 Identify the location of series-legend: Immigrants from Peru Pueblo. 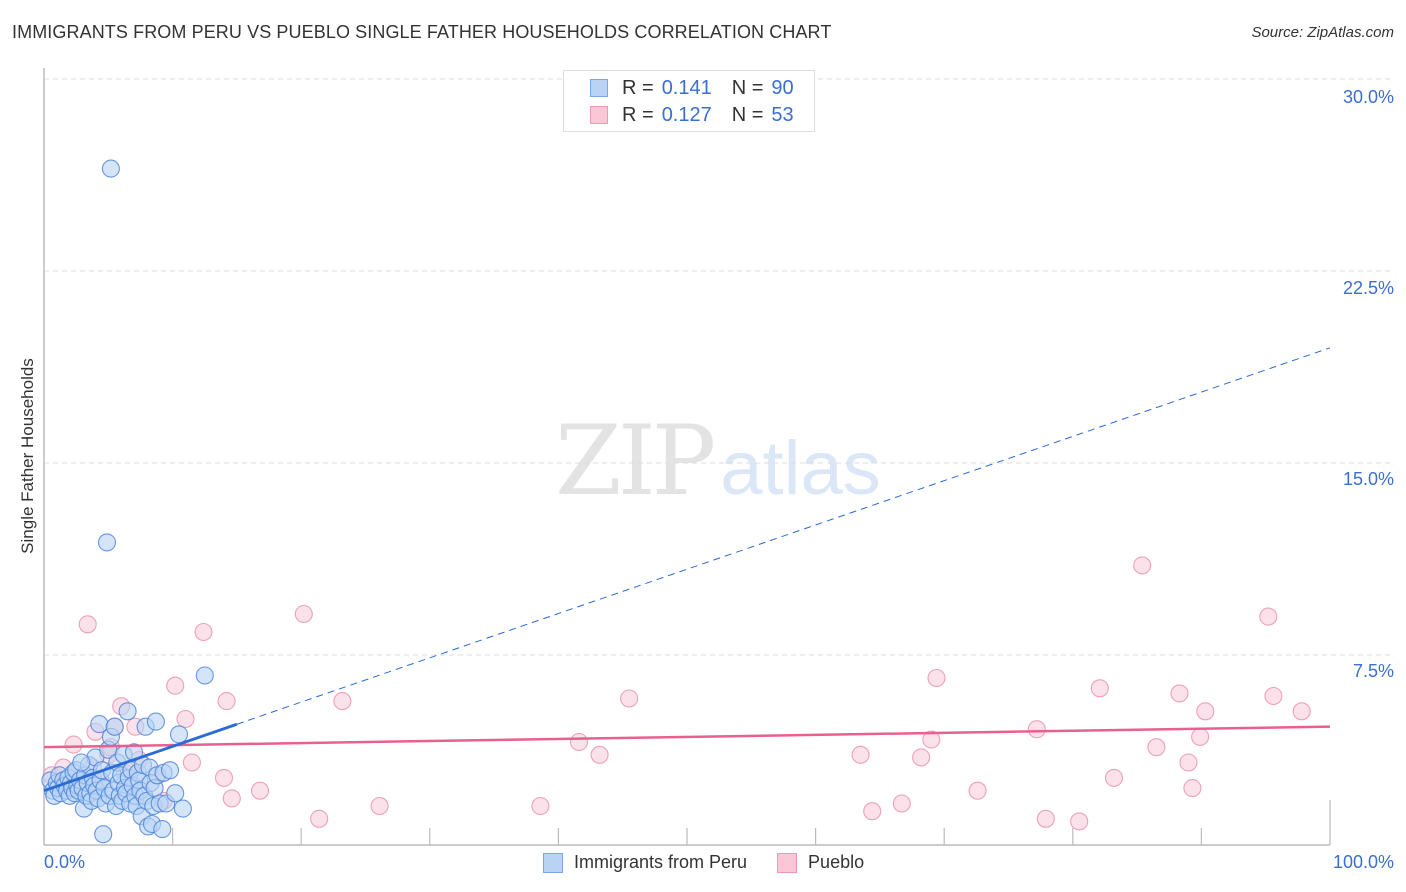
(718, 862).